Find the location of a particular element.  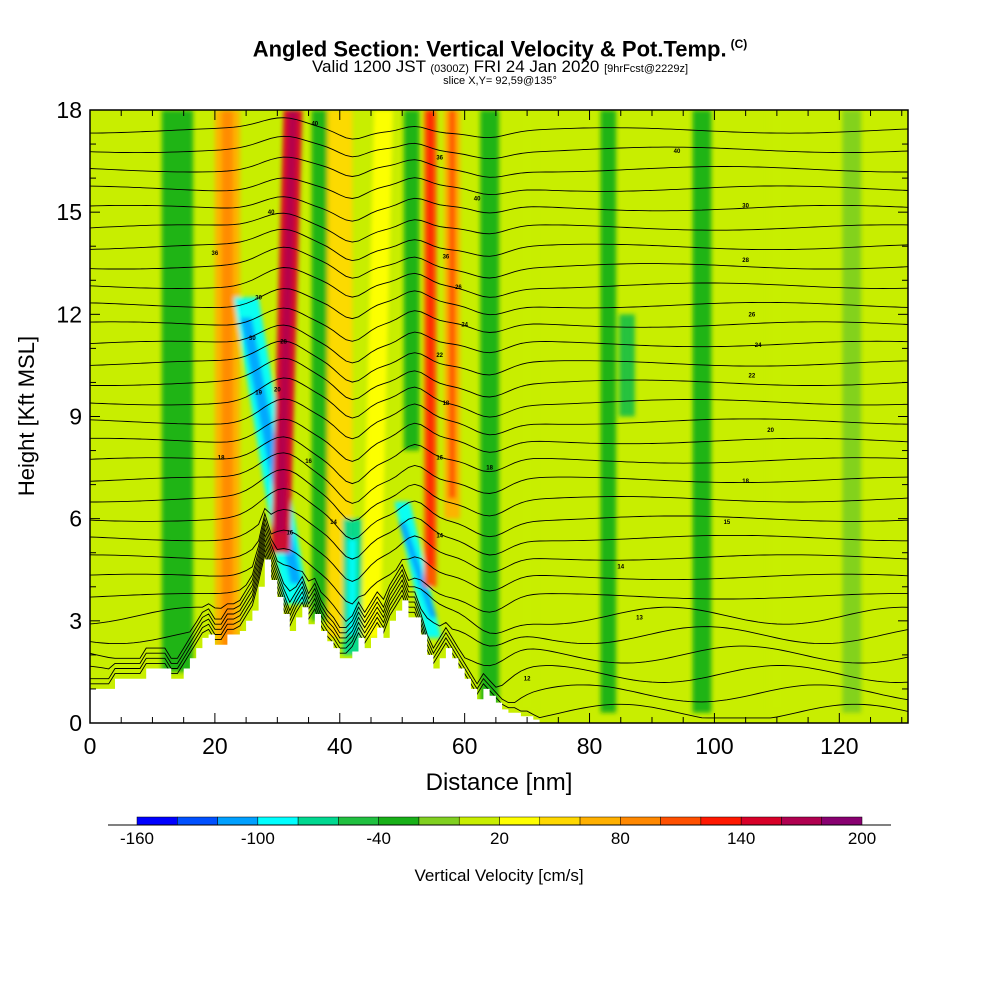

colorbar is located at coordinates (499, 821).